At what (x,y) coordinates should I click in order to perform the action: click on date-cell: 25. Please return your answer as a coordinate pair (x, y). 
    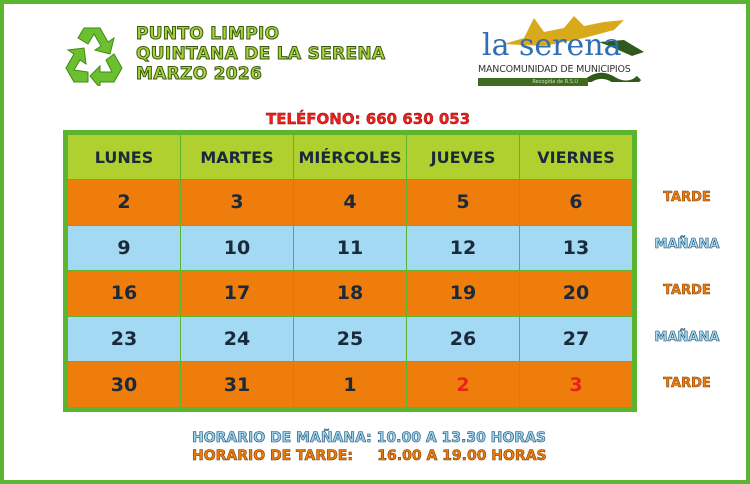
    Looking at the image, I should click on (350, 339).